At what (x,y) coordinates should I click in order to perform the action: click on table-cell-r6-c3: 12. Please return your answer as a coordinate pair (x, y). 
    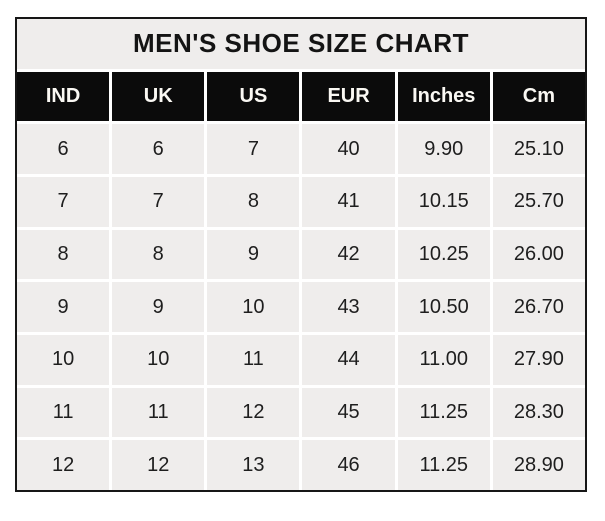
    Looking at the image, I should click on (253, 412).